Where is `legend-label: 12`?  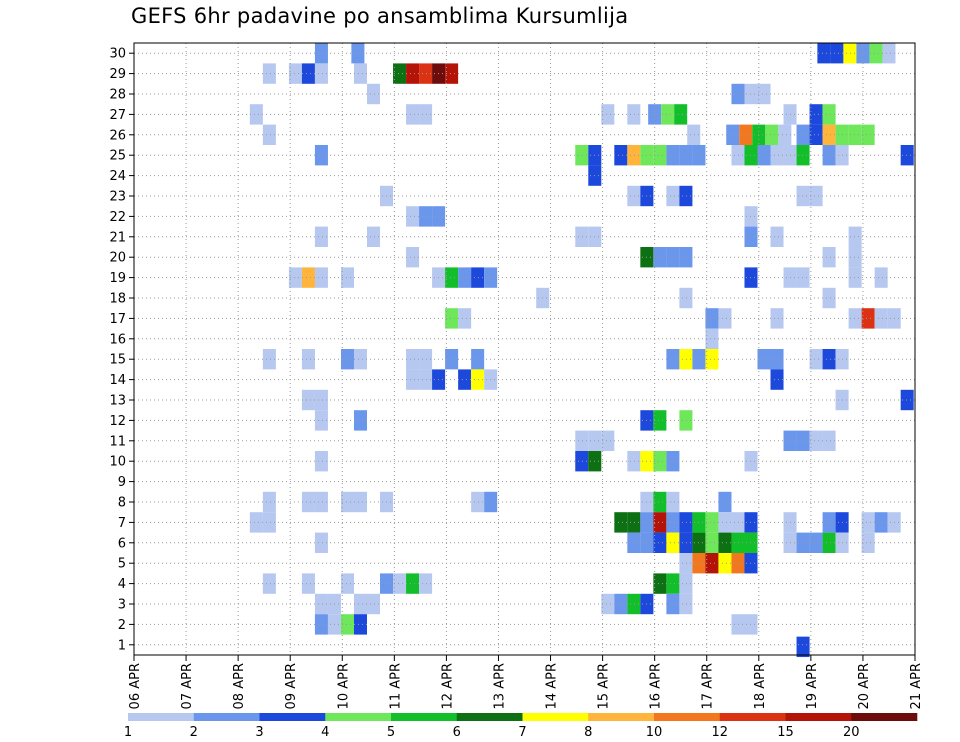
legend-label: 12 is located at coordinates (719, 732).